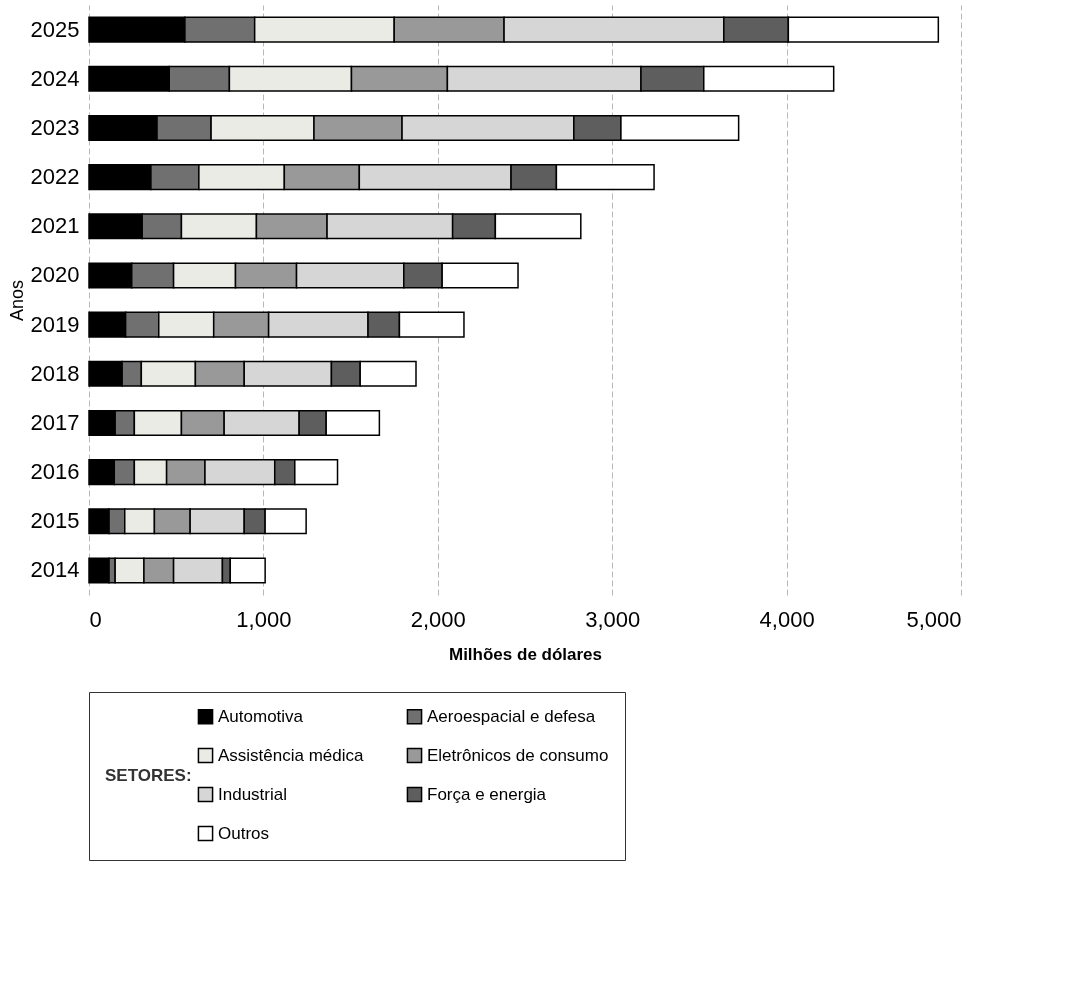 The image size is (1091, 1005). What do you see at coordinates (55, 127) in the screenshot?
I see `y-tick-label: 2023` at bounding box center [55, 127].